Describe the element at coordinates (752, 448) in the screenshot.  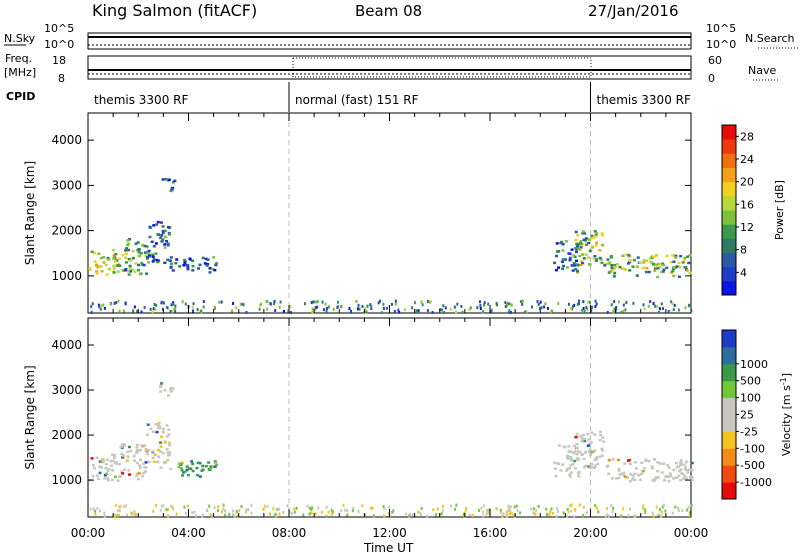
I see `colorbar-tick-label: -100` at that location.